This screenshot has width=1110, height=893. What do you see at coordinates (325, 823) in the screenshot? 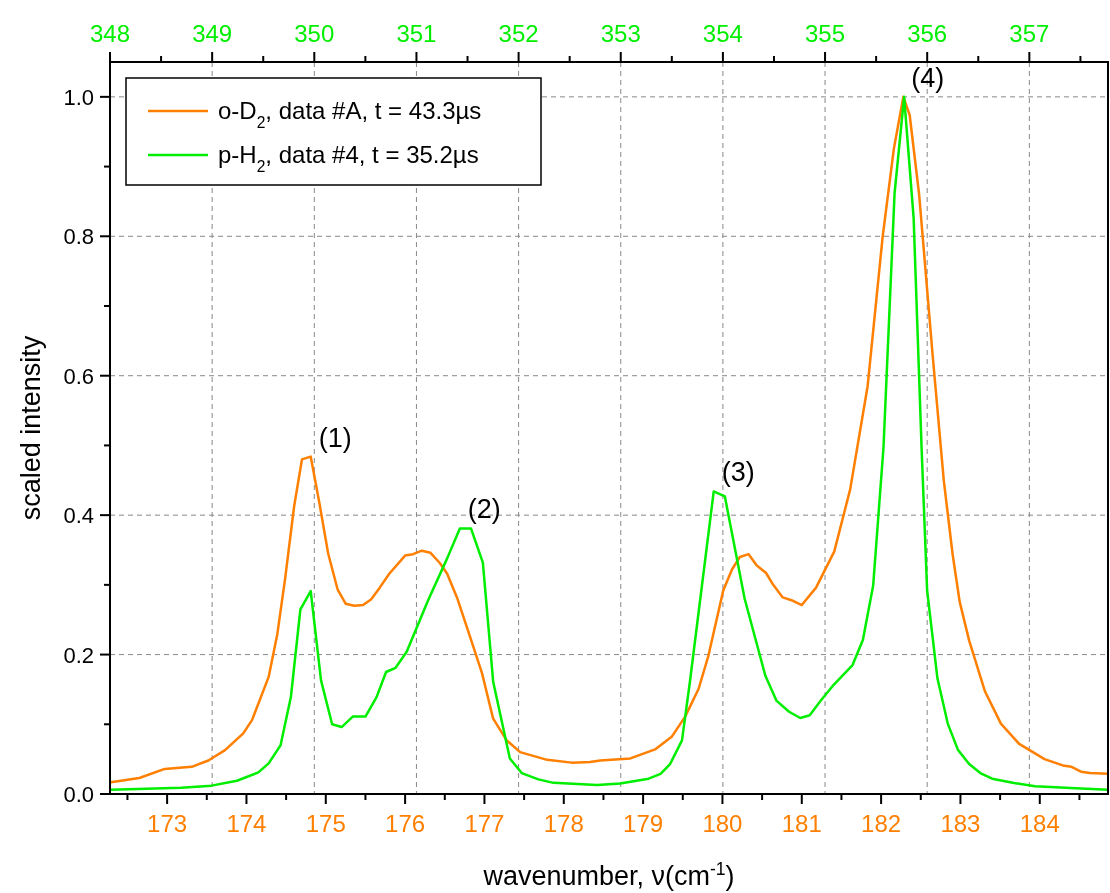
I see `x-tick-label: 175` at bounding box center [325, 823].